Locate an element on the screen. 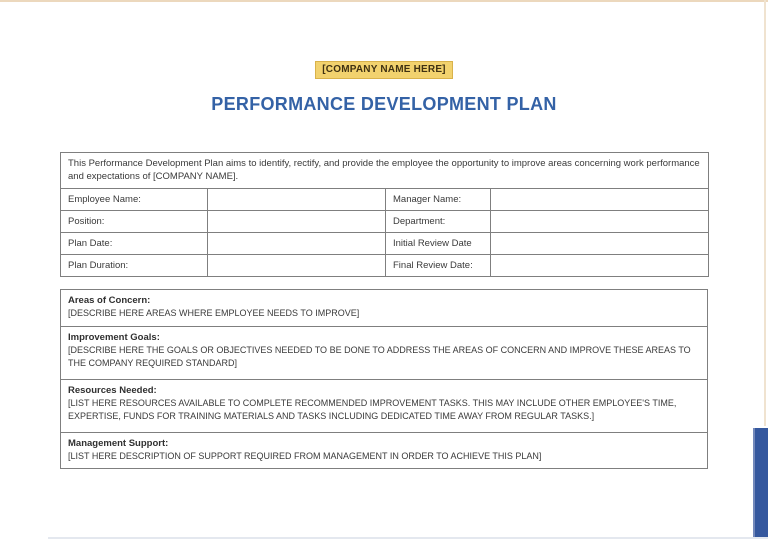 Image resolution: width=768 pixels, height=542 pixels. company-banner-row: [COMPANY NAME HERE] is located at coordinates (384, 69).